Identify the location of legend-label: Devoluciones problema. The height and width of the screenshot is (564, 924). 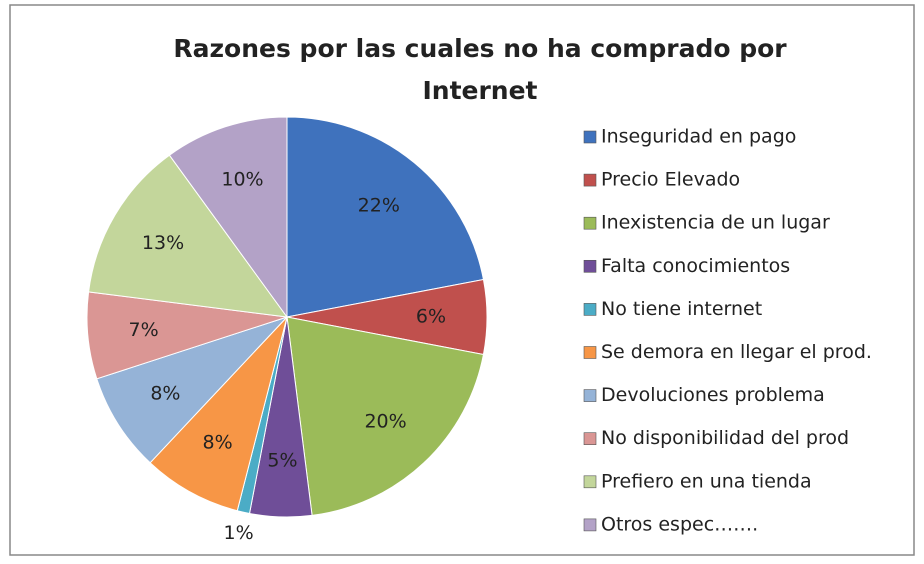
(713, 395).